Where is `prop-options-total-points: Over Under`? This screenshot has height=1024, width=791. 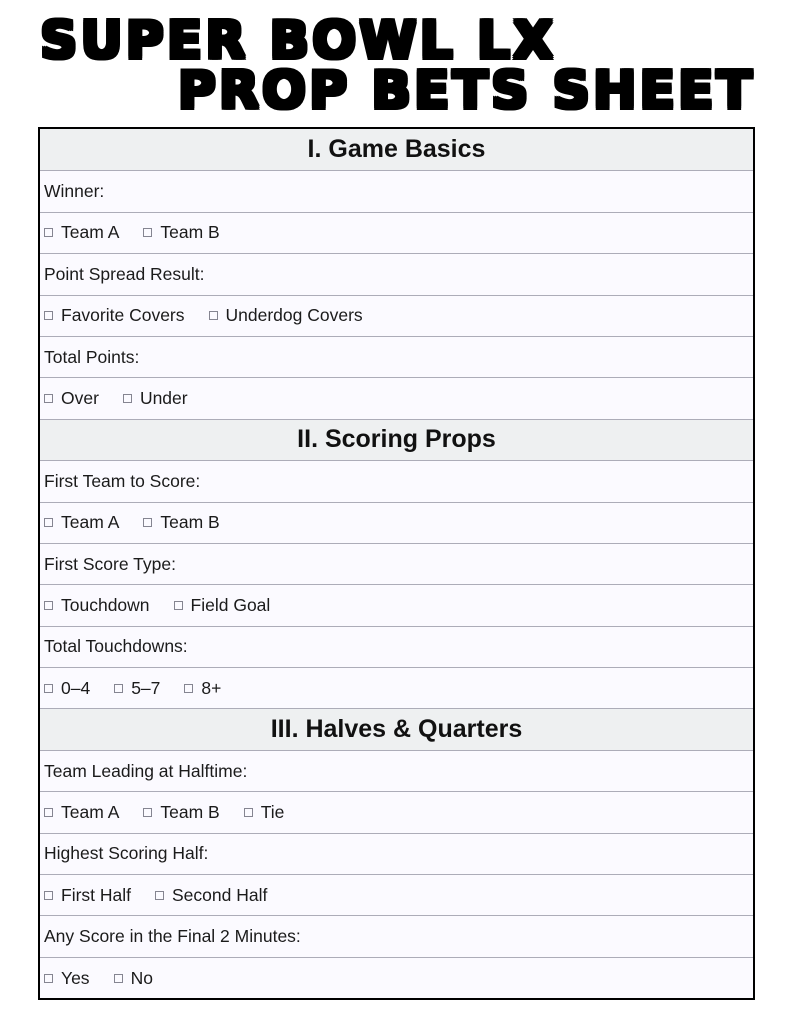 prop-options-total-points: Over Under is located at coordinates (396, 397).